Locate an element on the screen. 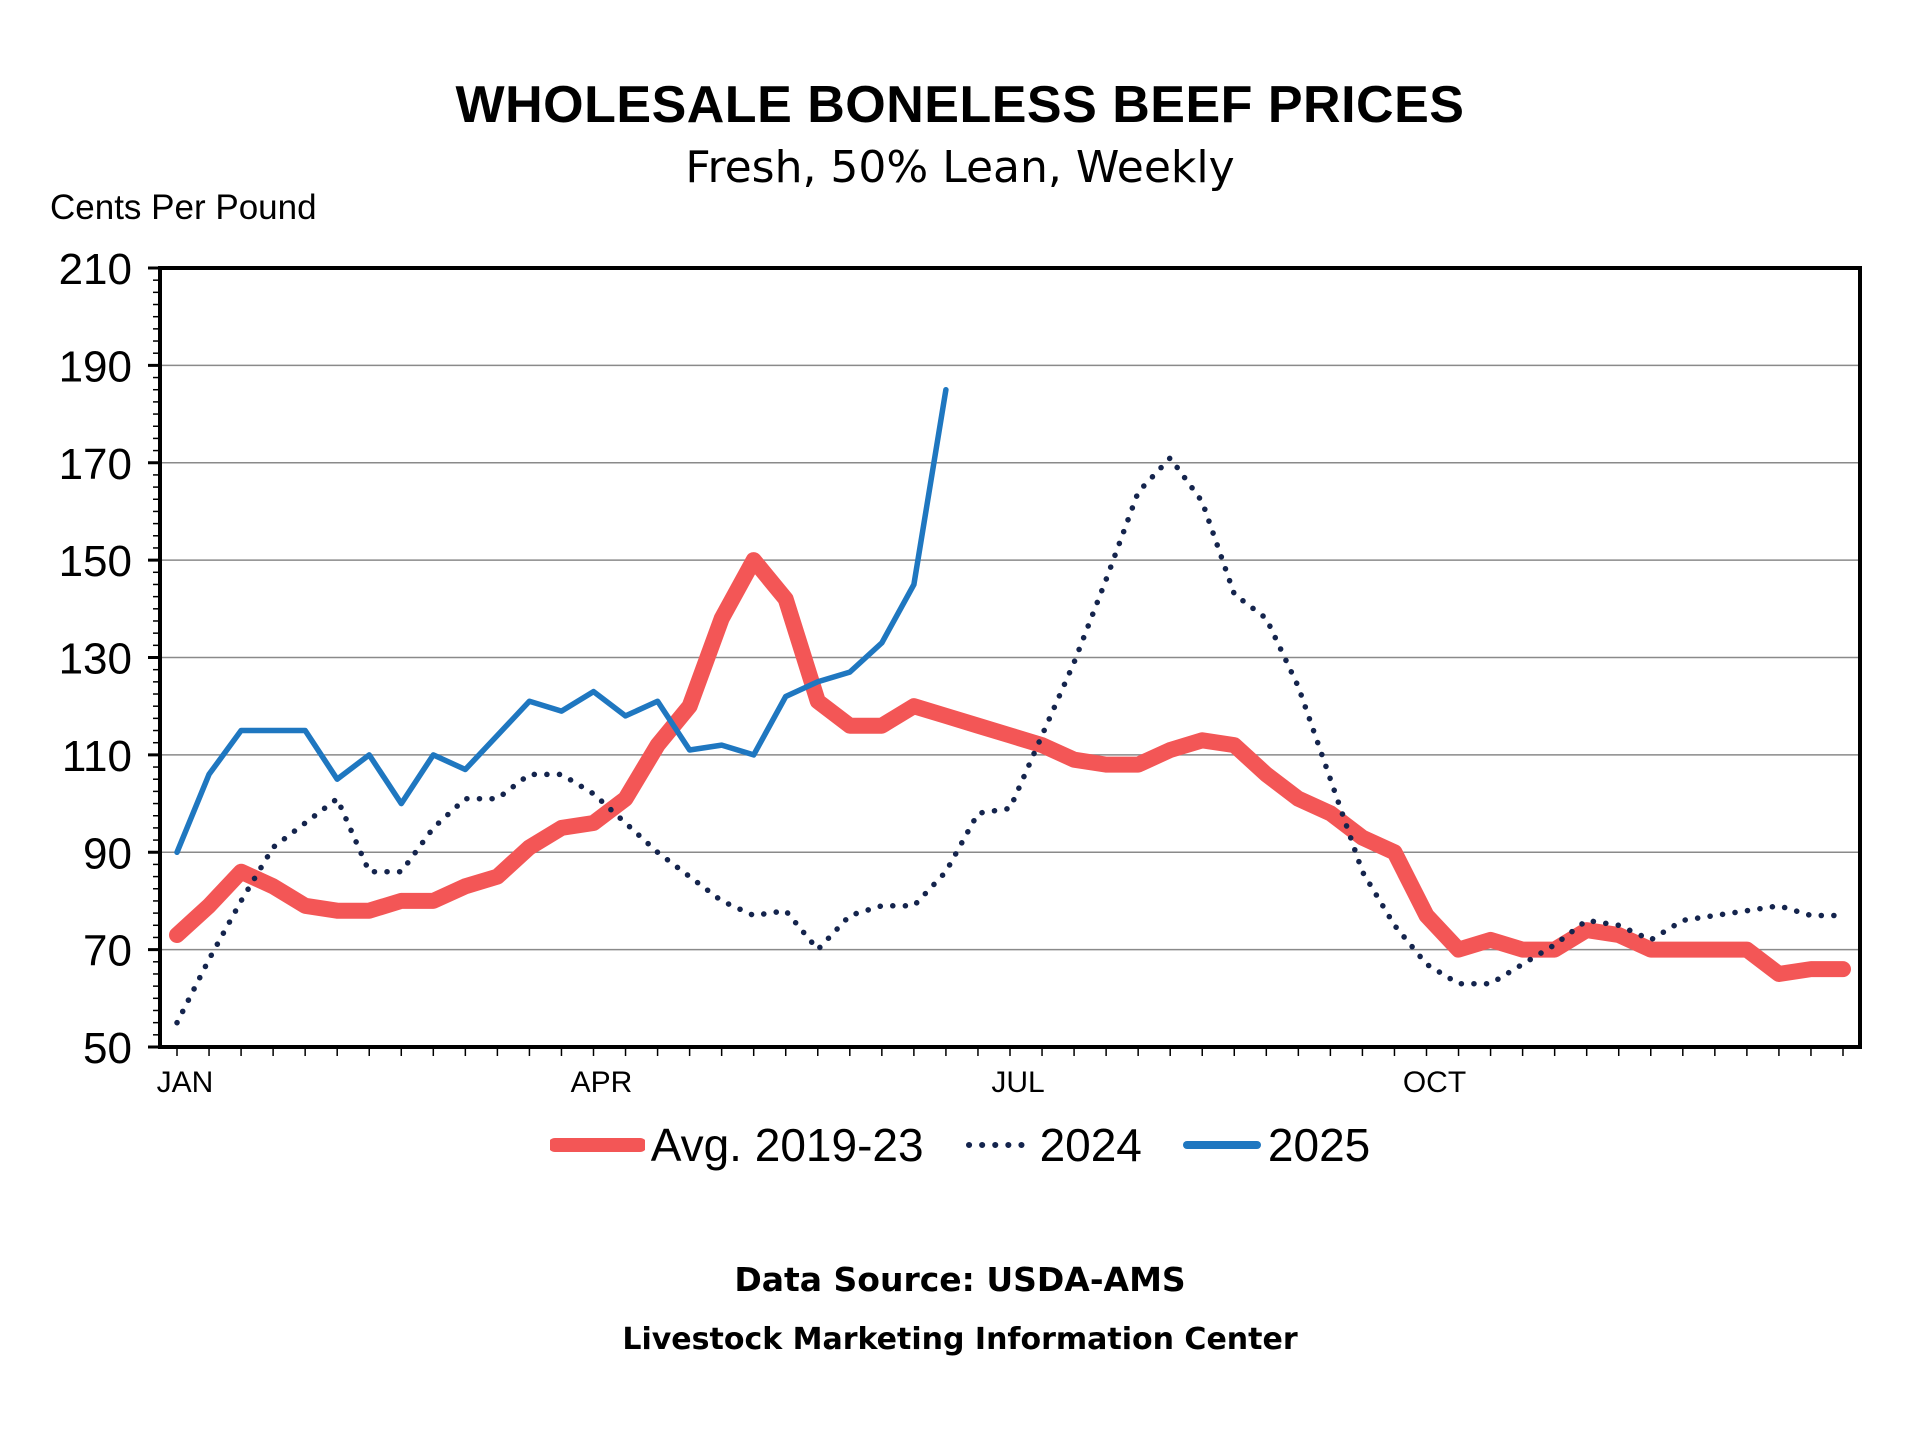 The image size is (1920, 1440). legend-label-2024: 2024 is located at coordinates (1090, 1145).